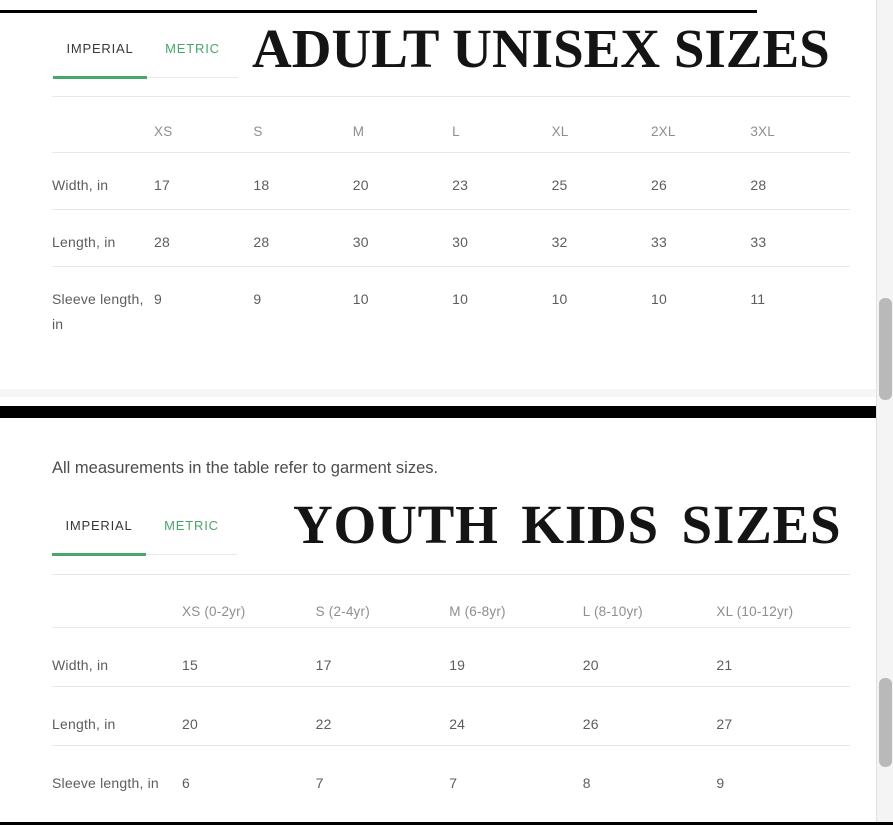 The image size is (893, 826). I want to click on column-header: S (2-4yr), so click(342, 611).